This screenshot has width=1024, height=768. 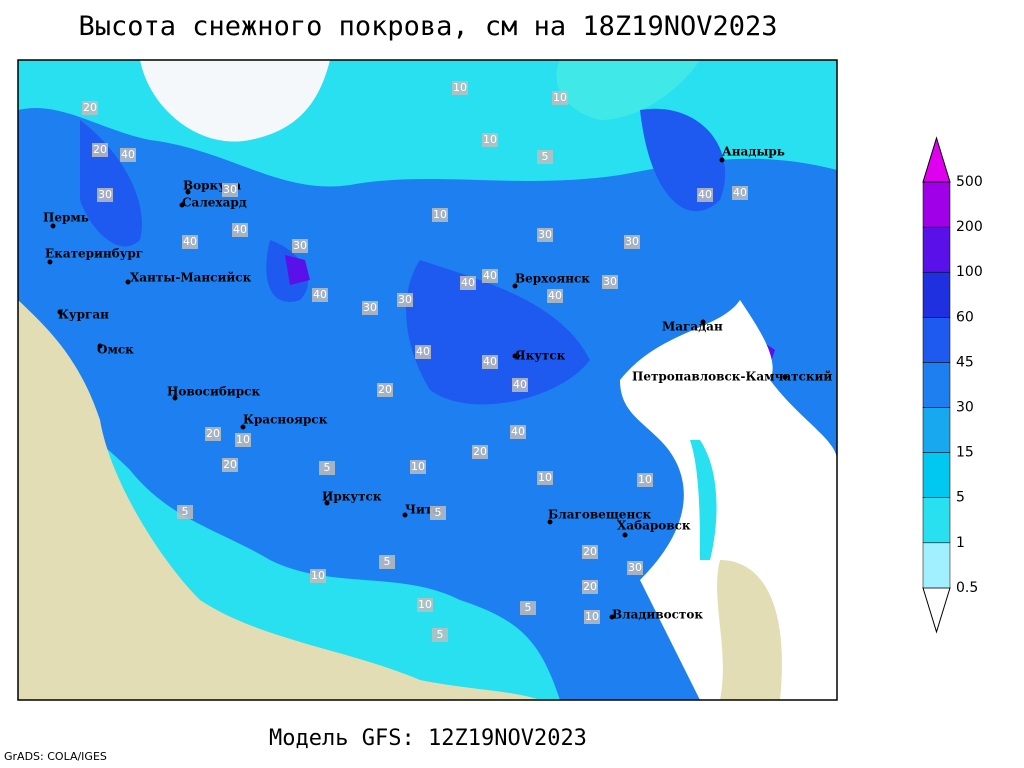 What do you see at coordinates (703, 500) in the screenshot?
I see `sakhalin` at bounding box center [703, 500].